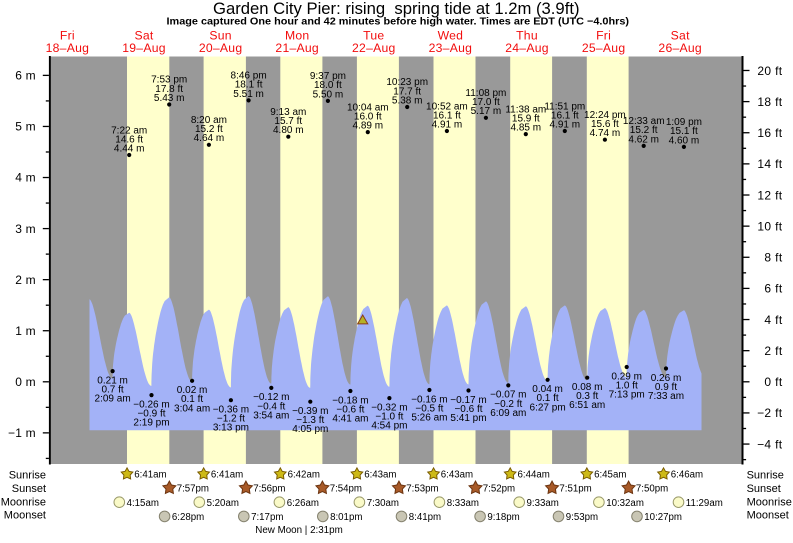 The width and height of the screenshot is (793, 543). What do you see at coordinates (627, 394) in the screenshot?
I see `svg-text: 7:13 pm` at bounding box center [627, 394].